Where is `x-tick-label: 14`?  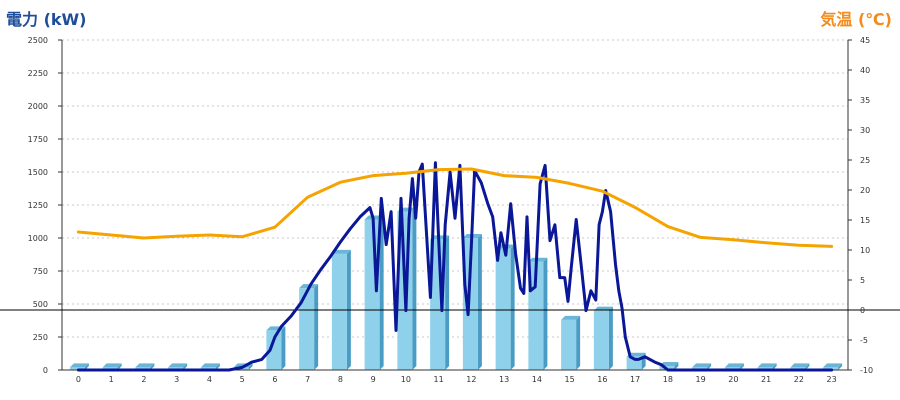 x-tick-label: 14 is located at coordinates (537, 379).